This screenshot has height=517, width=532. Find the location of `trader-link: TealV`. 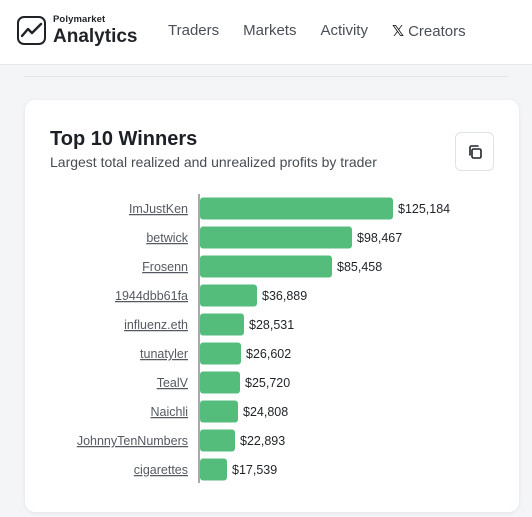

trader-link: TealV is located at coordinates (173, 383).